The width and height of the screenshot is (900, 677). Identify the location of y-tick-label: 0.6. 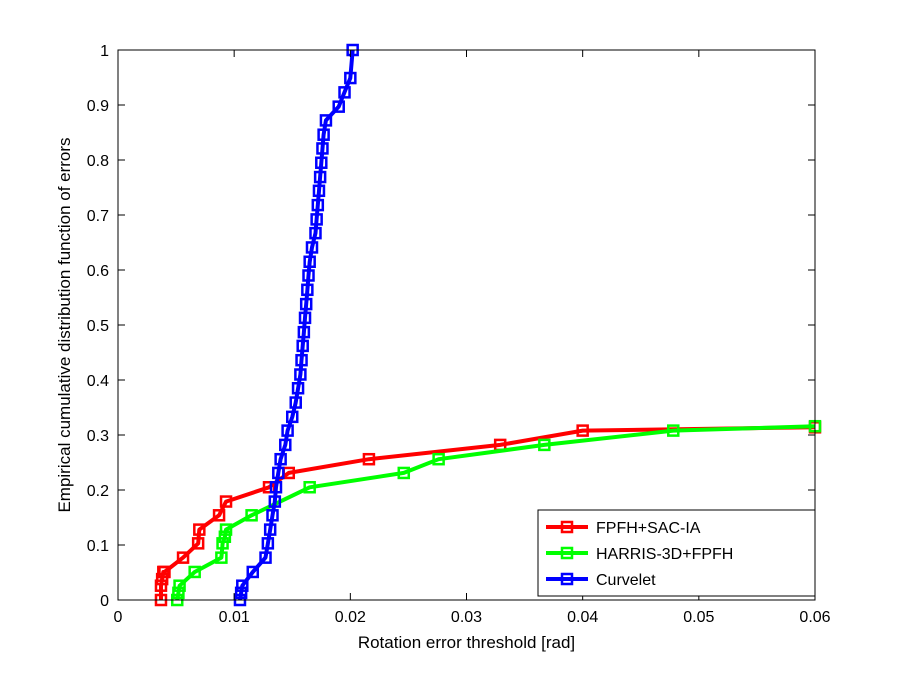
(98, 271).